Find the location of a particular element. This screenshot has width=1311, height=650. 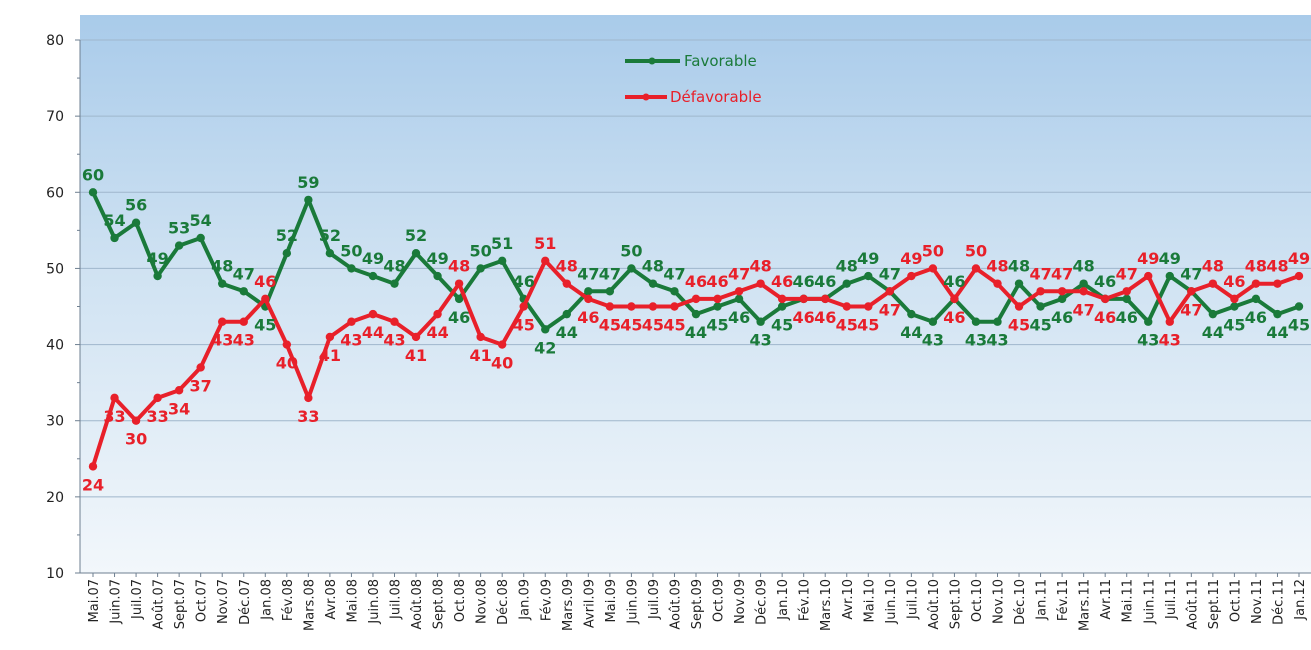

data-label-defavorable: 45 is located at coordinates (868, 325).